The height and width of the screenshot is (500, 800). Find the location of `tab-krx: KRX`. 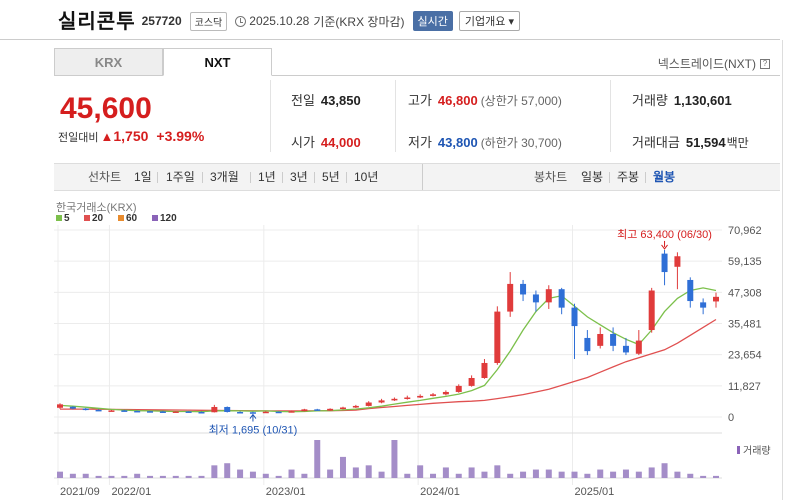

tab-krx: KRX is located at coordinates (108, 62).